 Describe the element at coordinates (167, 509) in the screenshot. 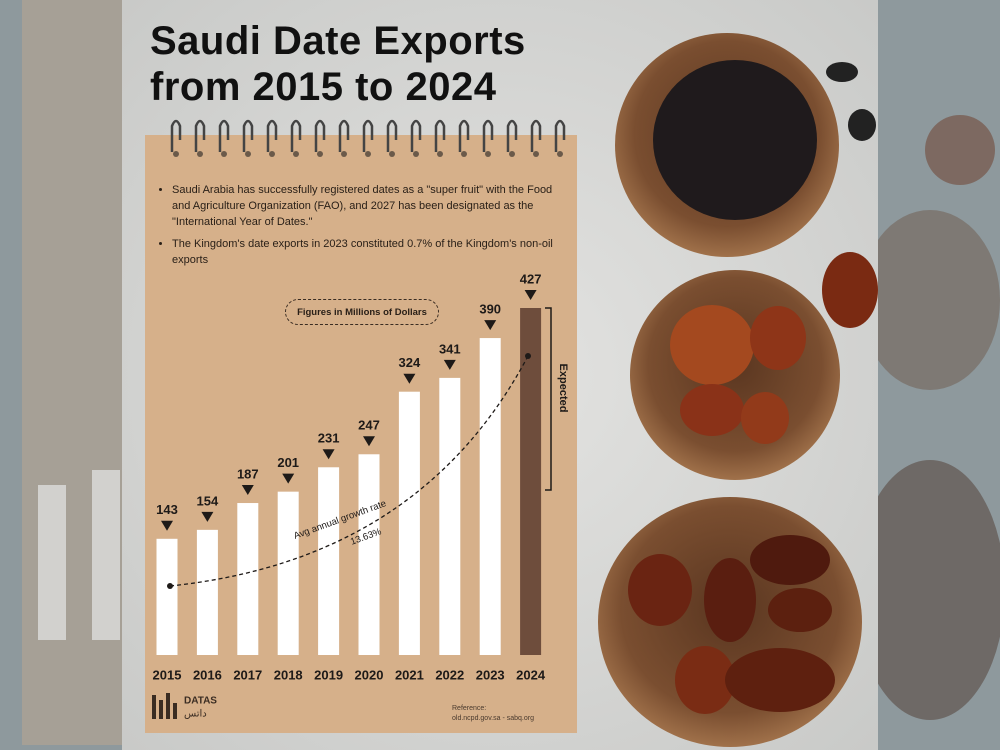

I see `value-label: 143` at that location.